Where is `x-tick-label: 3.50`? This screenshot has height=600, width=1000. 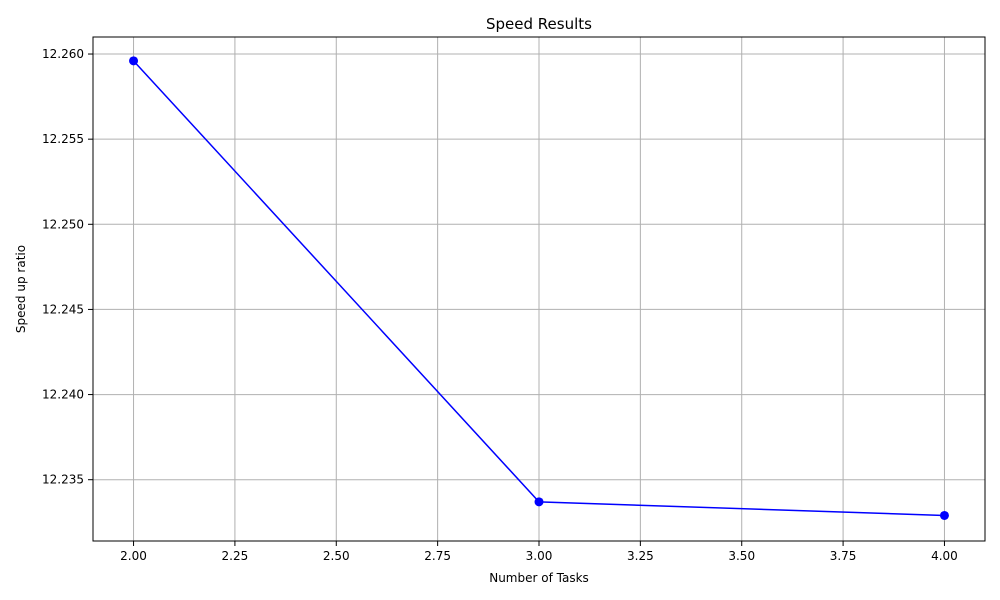 x-tick-label: 3.50 is located at coordinates (741, 556).